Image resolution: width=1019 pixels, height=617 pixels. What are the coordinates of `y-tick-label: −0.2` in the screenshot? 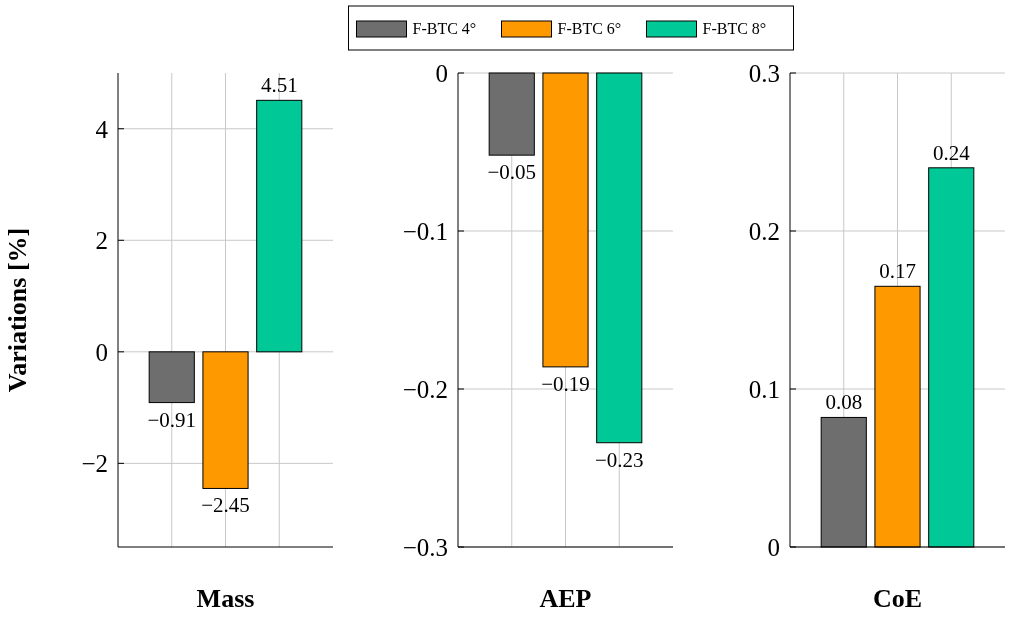 It's located at (425, 389).